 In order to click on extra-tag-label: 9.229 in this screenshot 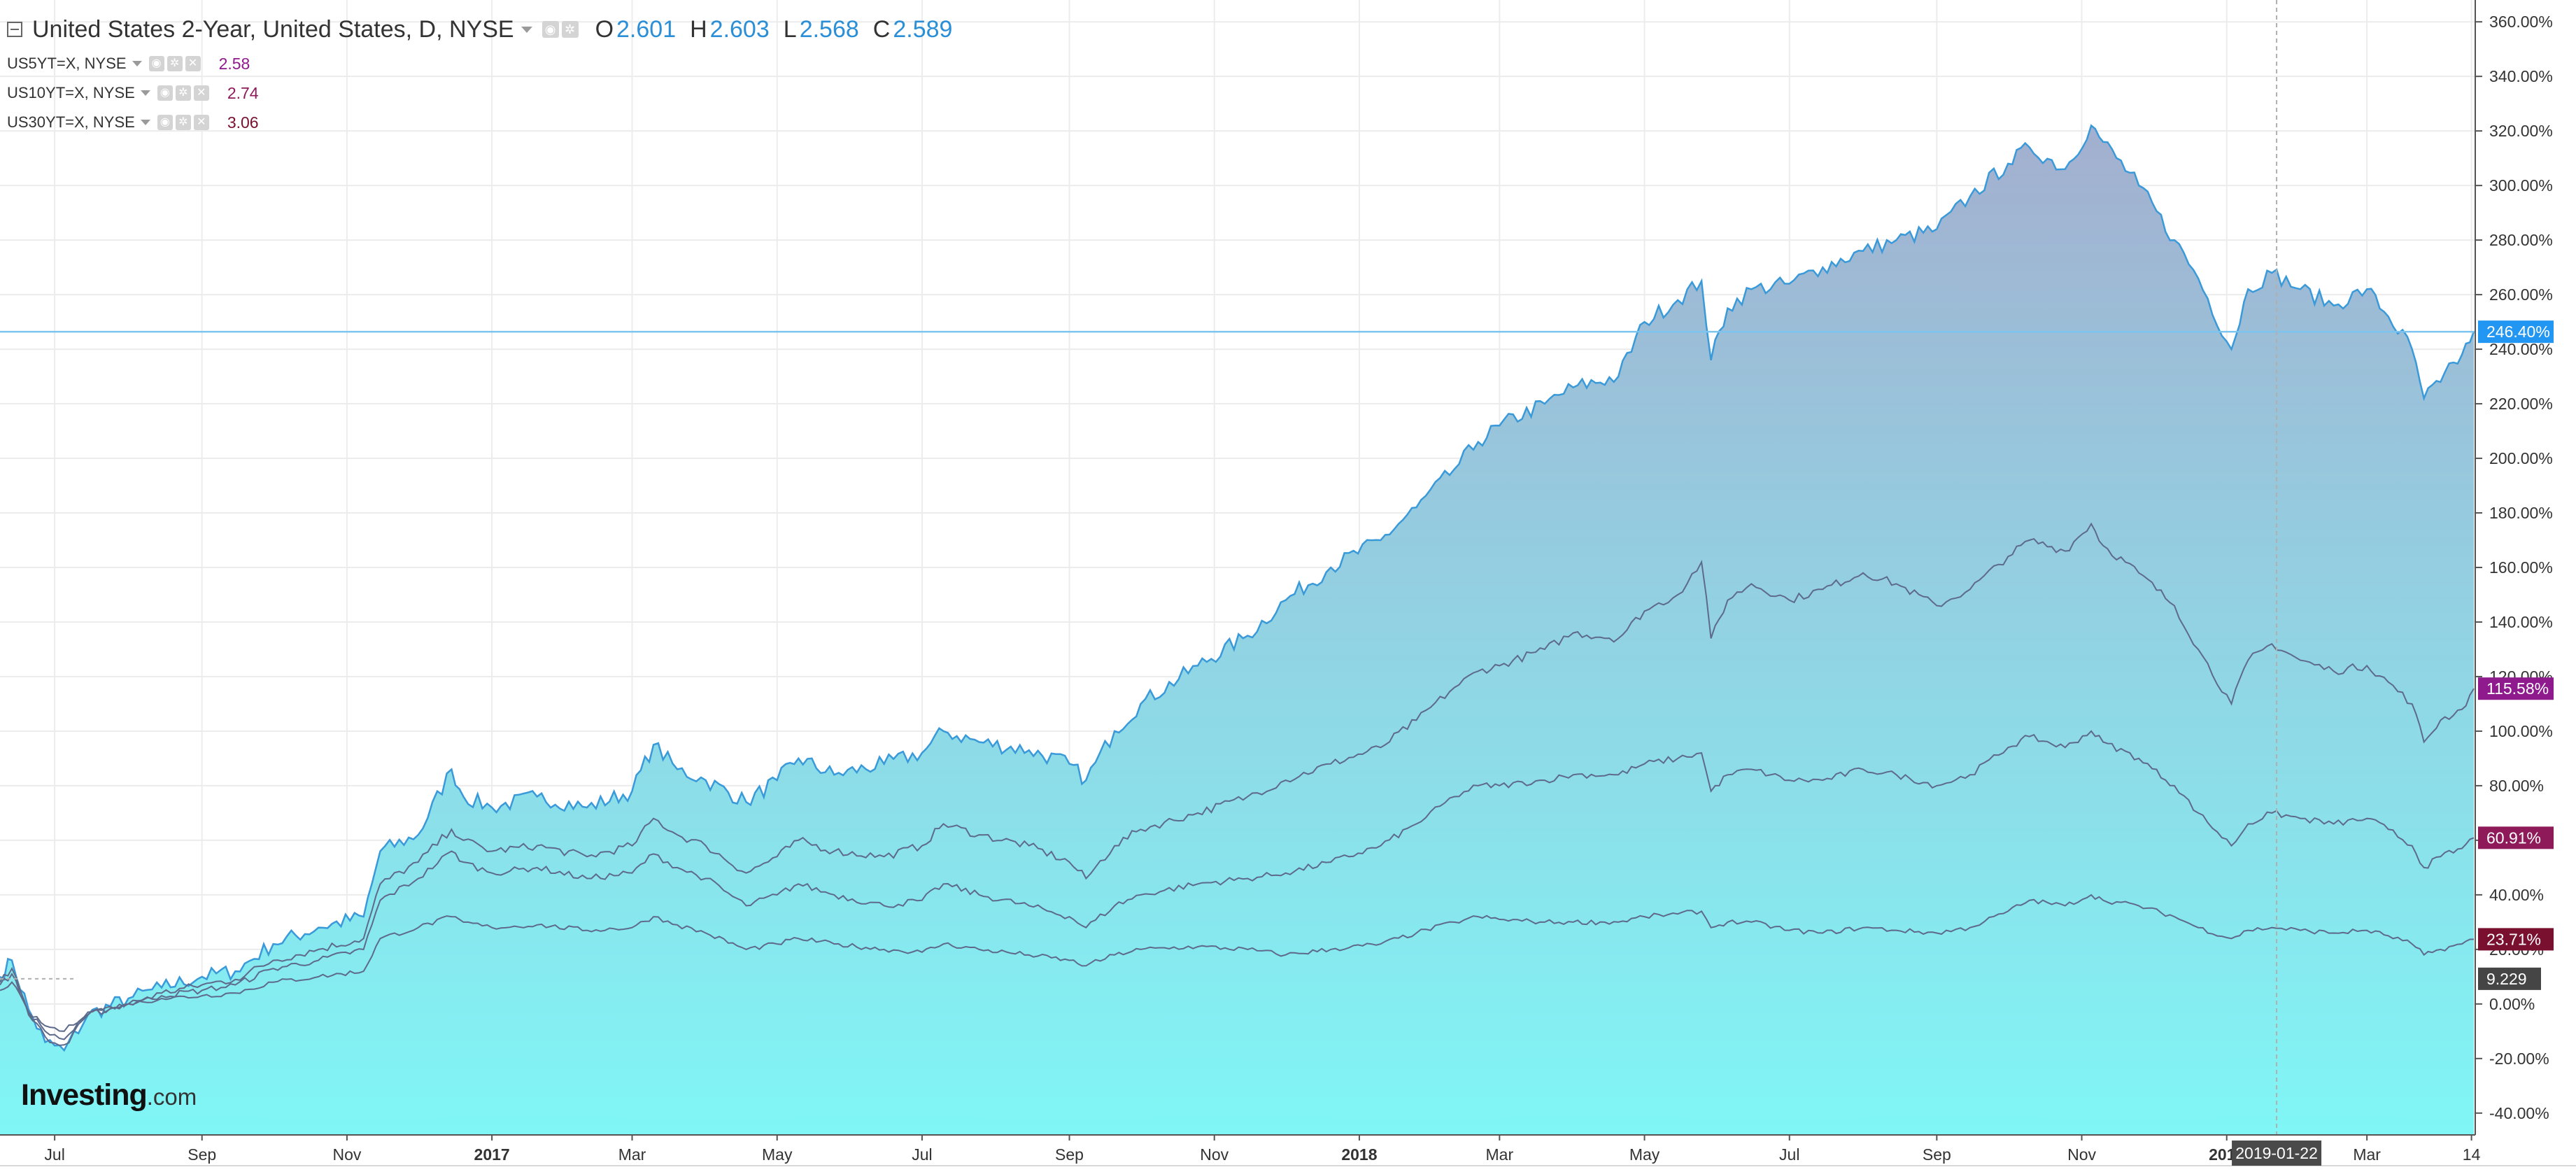, I will do `click(2506, 979)`.